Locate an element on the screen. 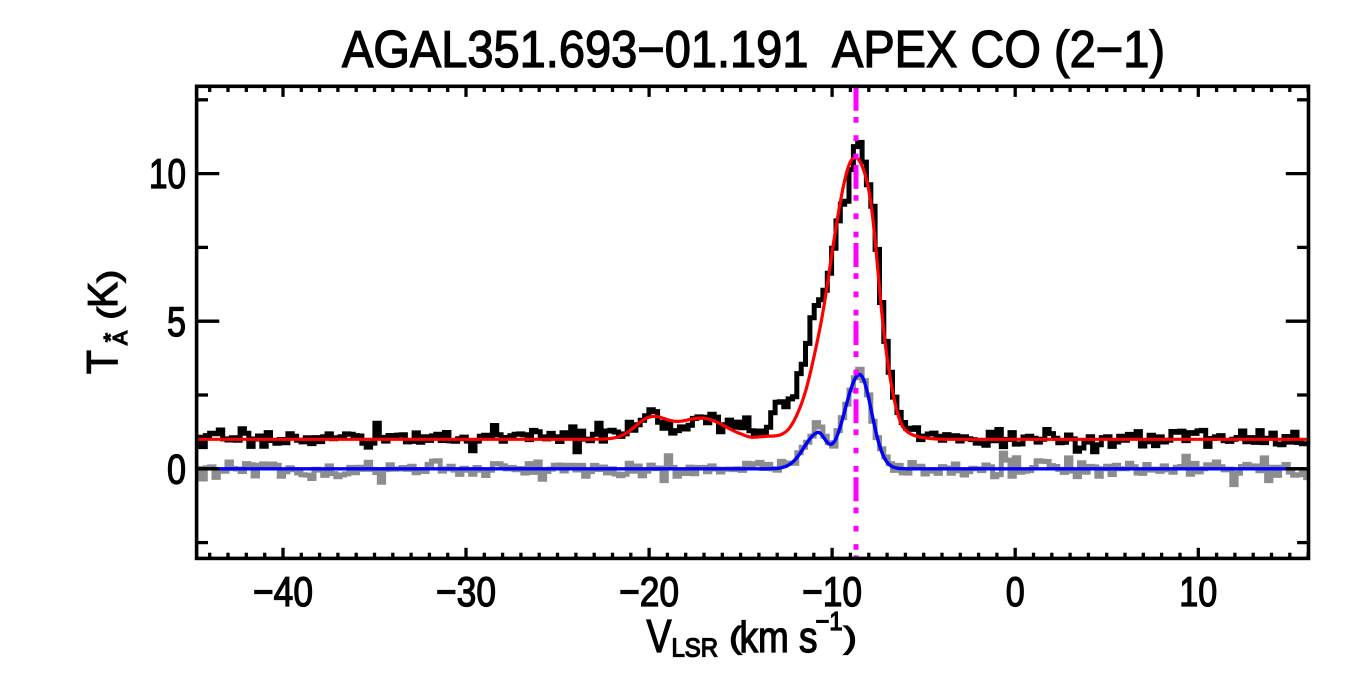 This screenshot has height=675, width=1350. svg-text: 5 is located at coordinates (176, 321).